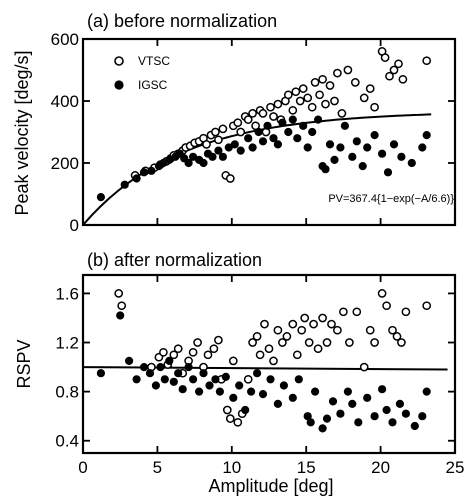 This screenshot has height=497, width=469. What do you see at coordinates (74, 225) in the screenshot?
I see `panel-a-y-tick-label: 0` at bounding box center [74, 225].